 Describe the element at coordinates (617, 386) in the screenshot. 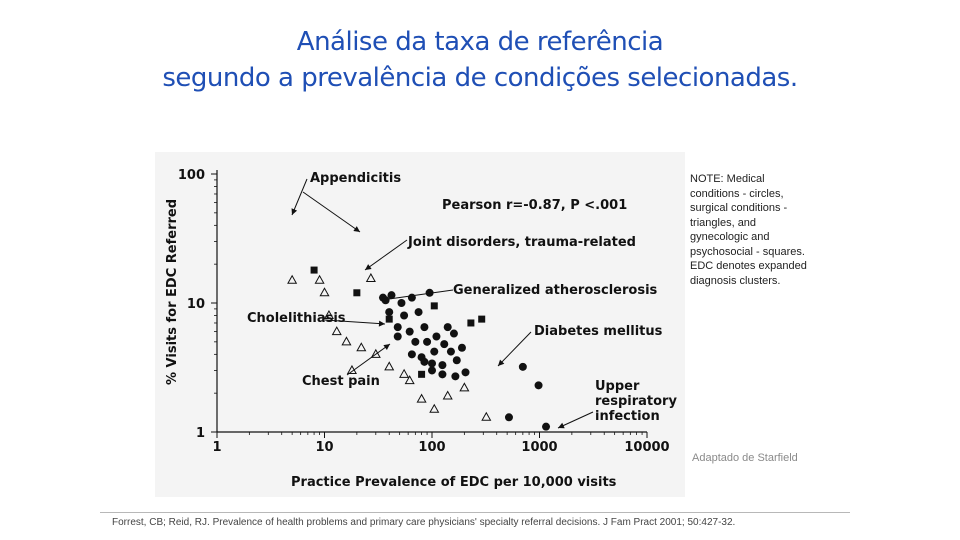

I see `label-upper: Upper` at that location.